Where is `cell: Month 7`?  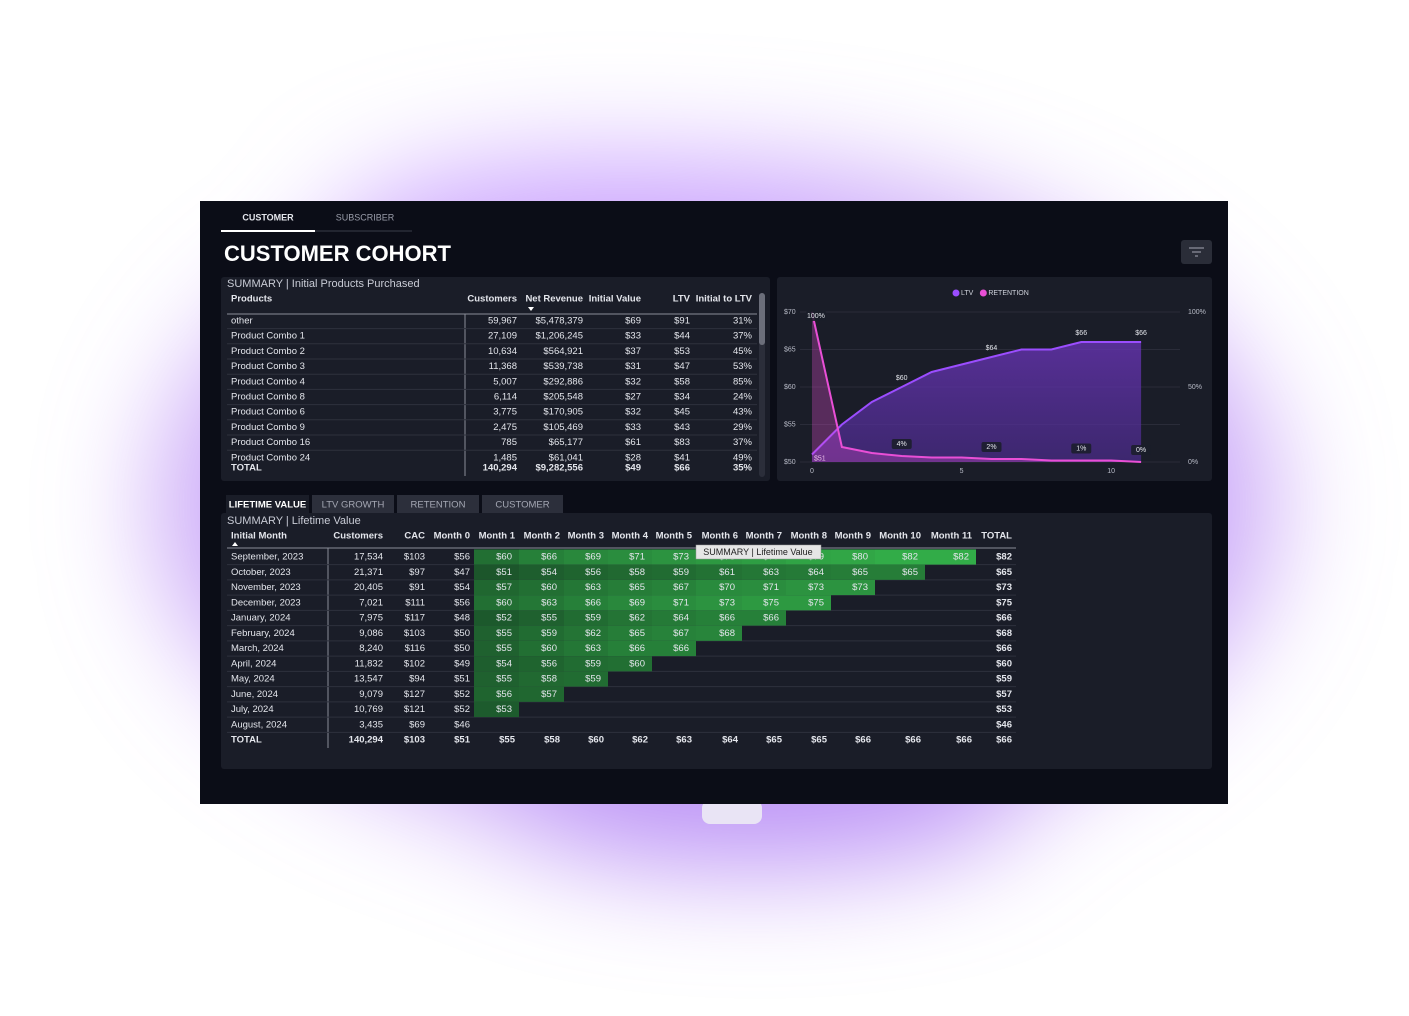 cell: Month 7 is located at coordinates (764, 536).